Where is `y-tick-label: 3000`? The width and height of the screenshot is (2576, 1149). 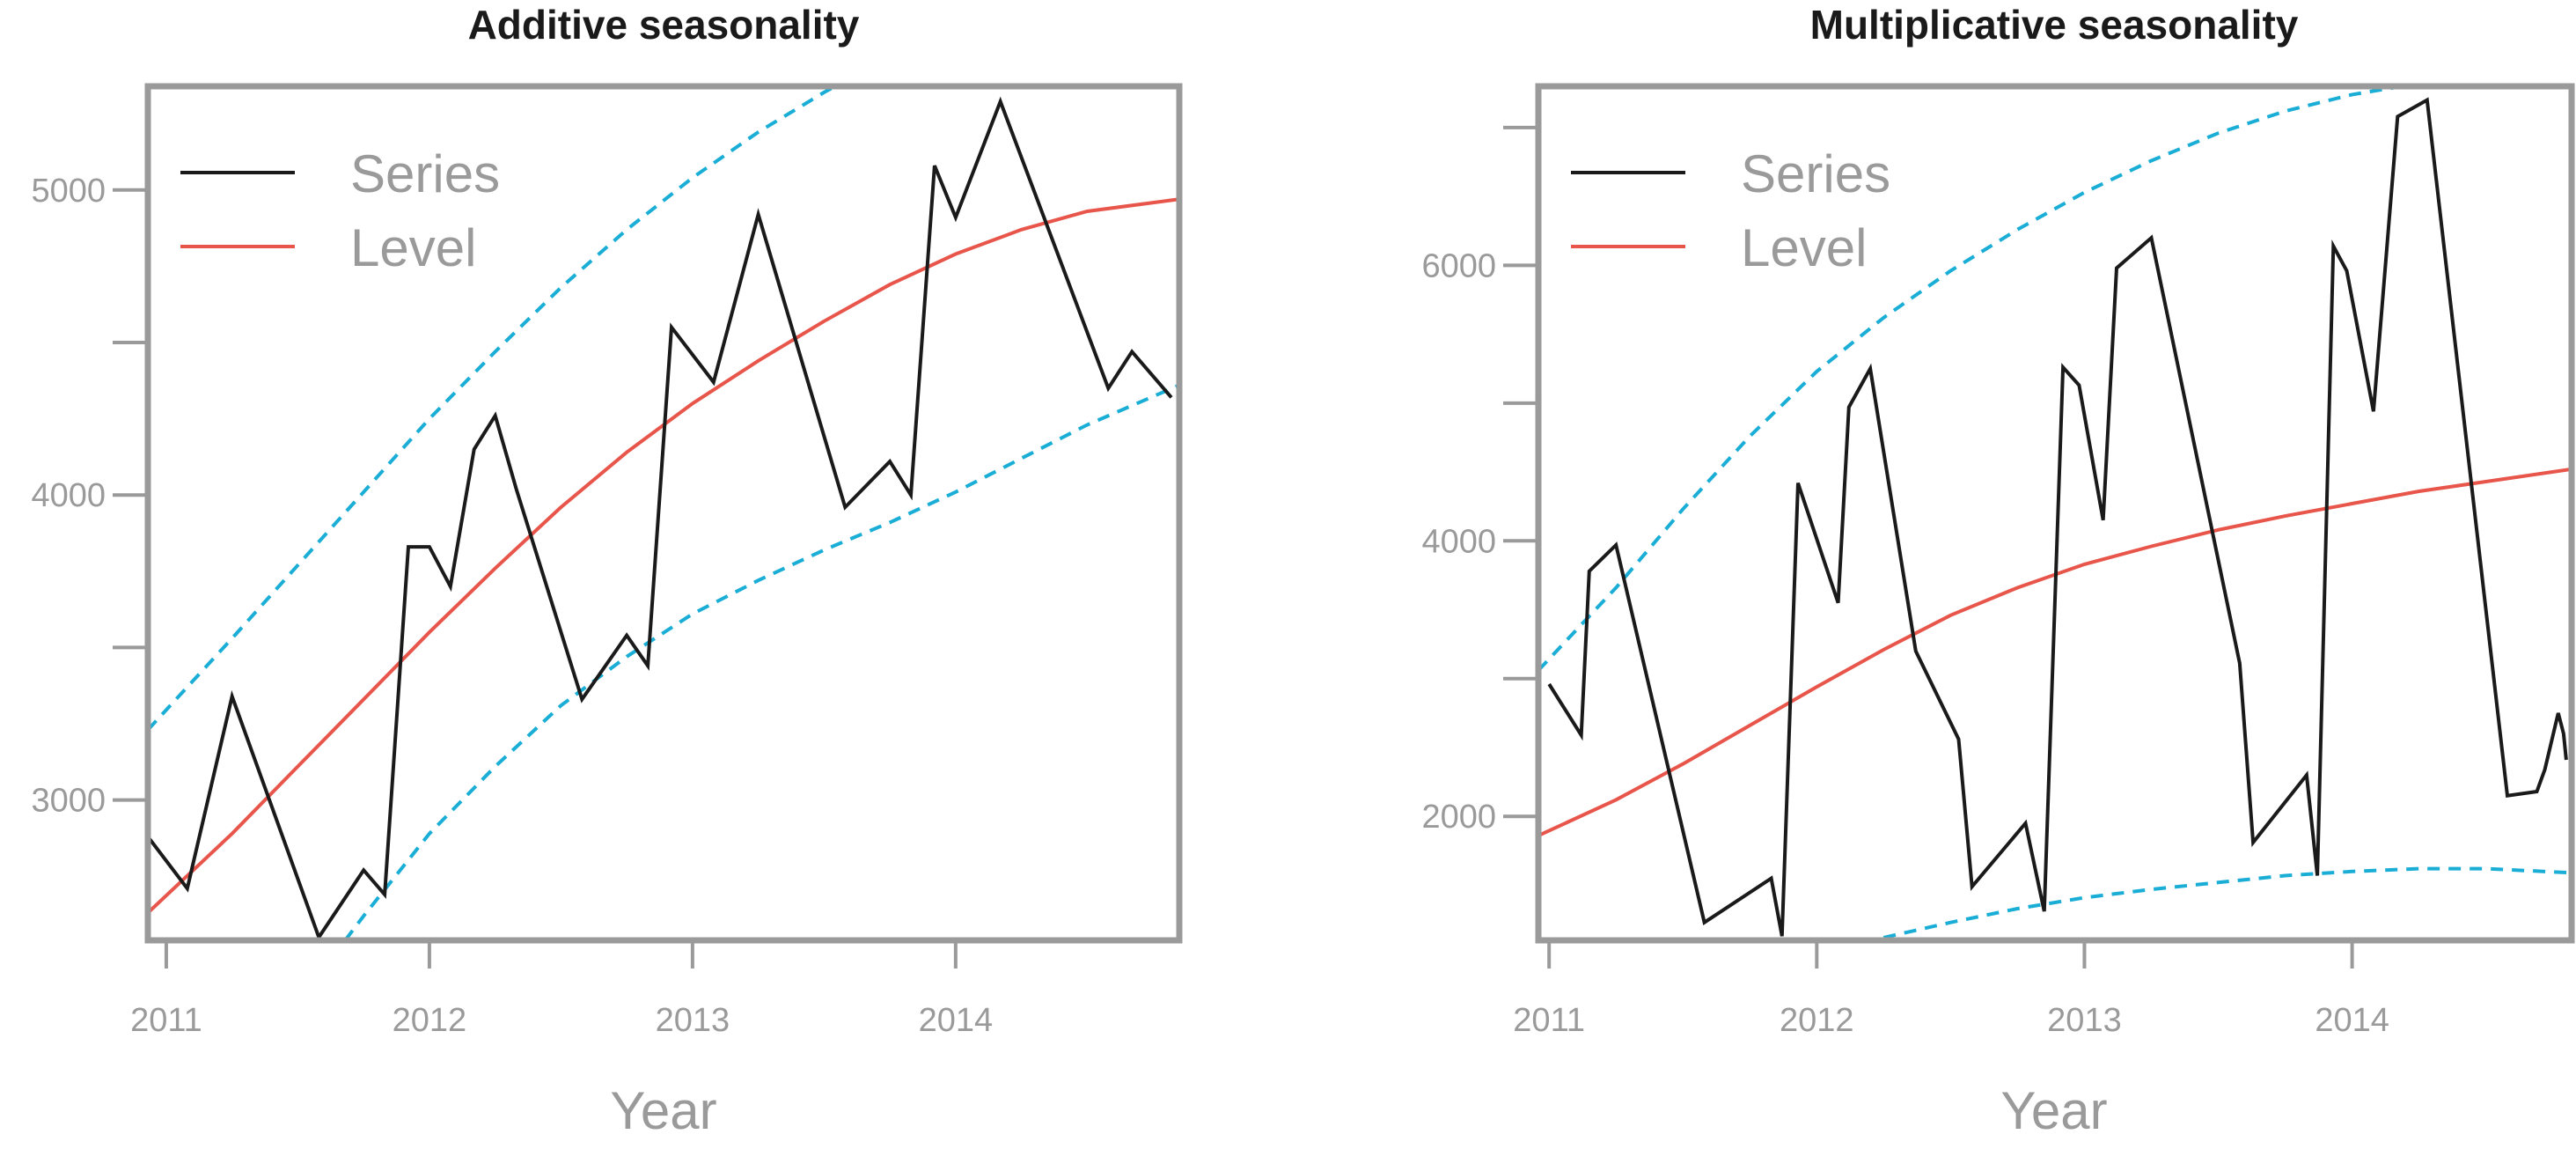
y-tick-label: 3000 is located at coordinates (68, 801).